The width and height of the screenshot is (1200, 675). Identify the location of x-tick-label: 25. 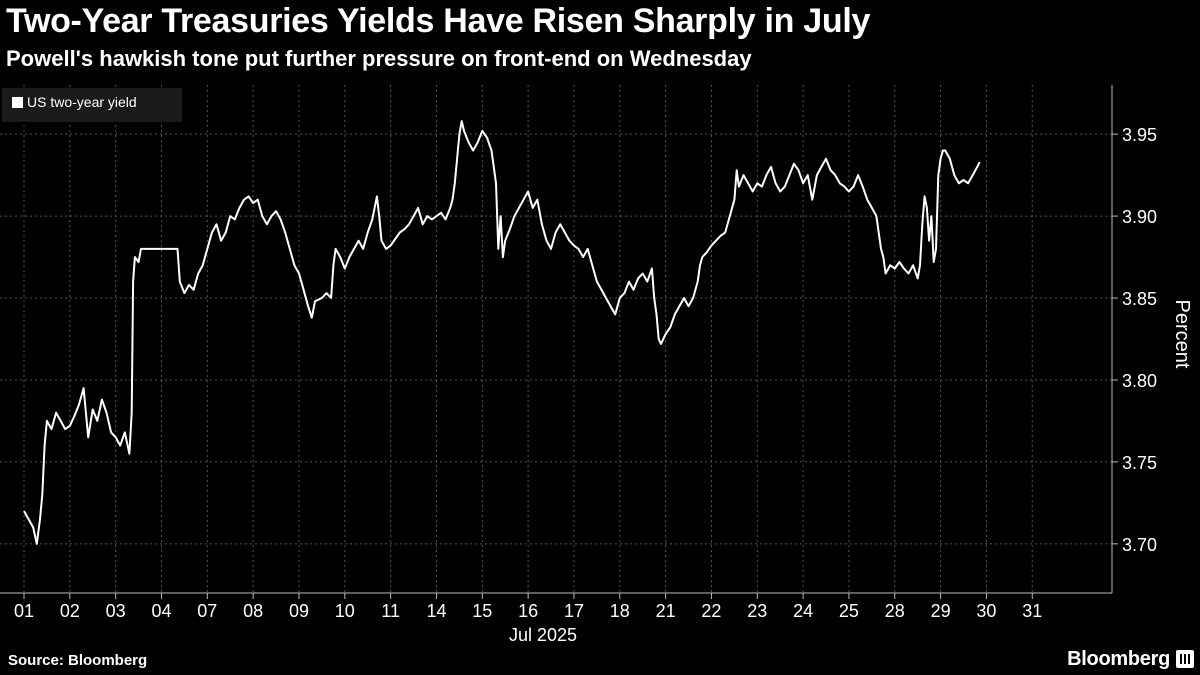
(849, 611).